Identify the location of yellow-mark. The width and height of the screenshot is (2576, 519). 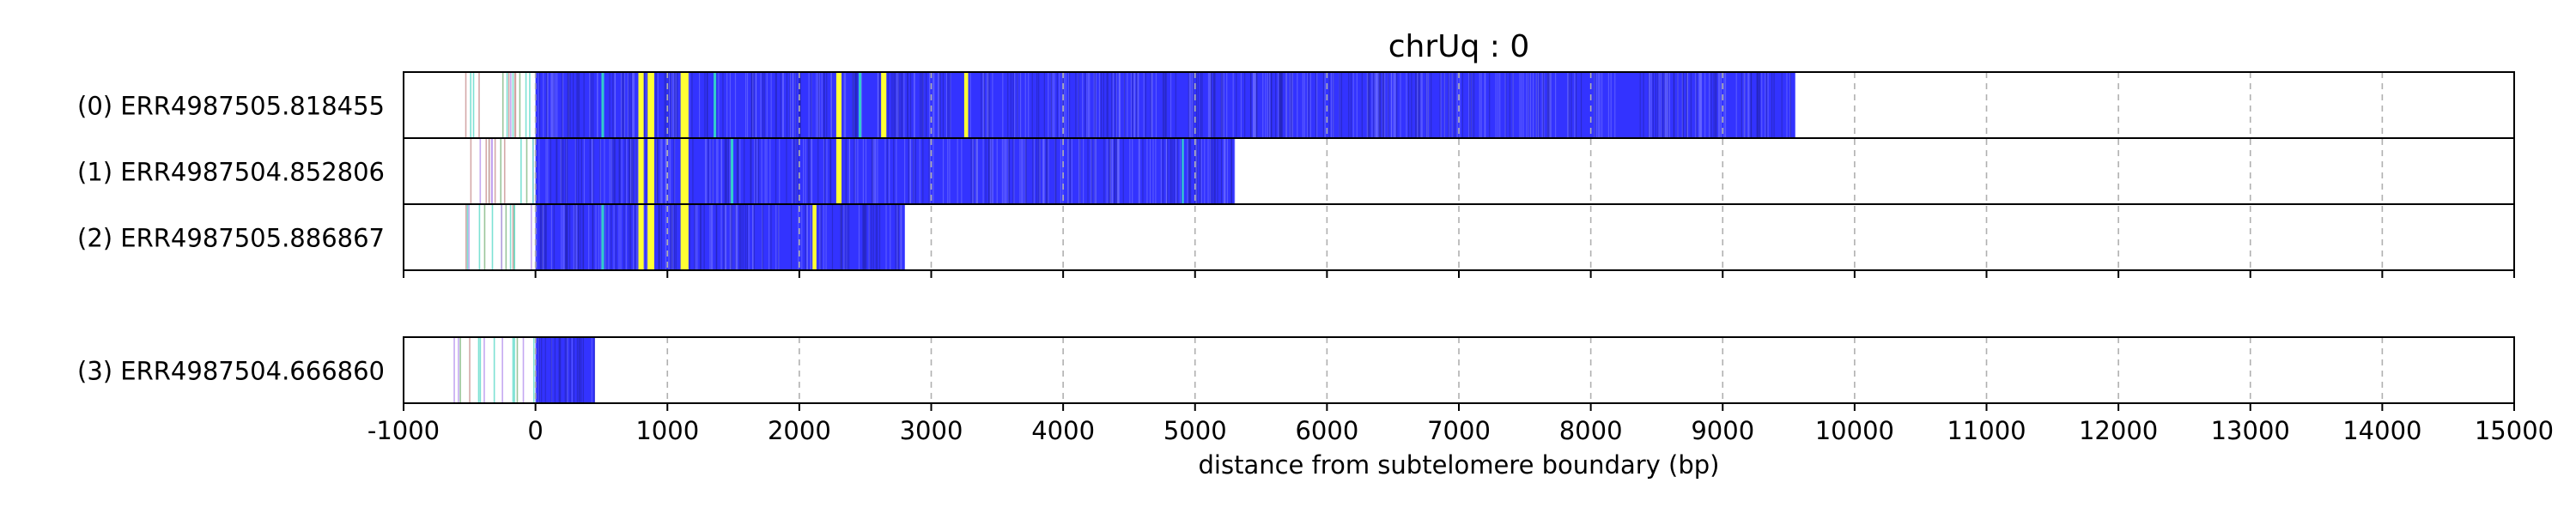
(684, 105).